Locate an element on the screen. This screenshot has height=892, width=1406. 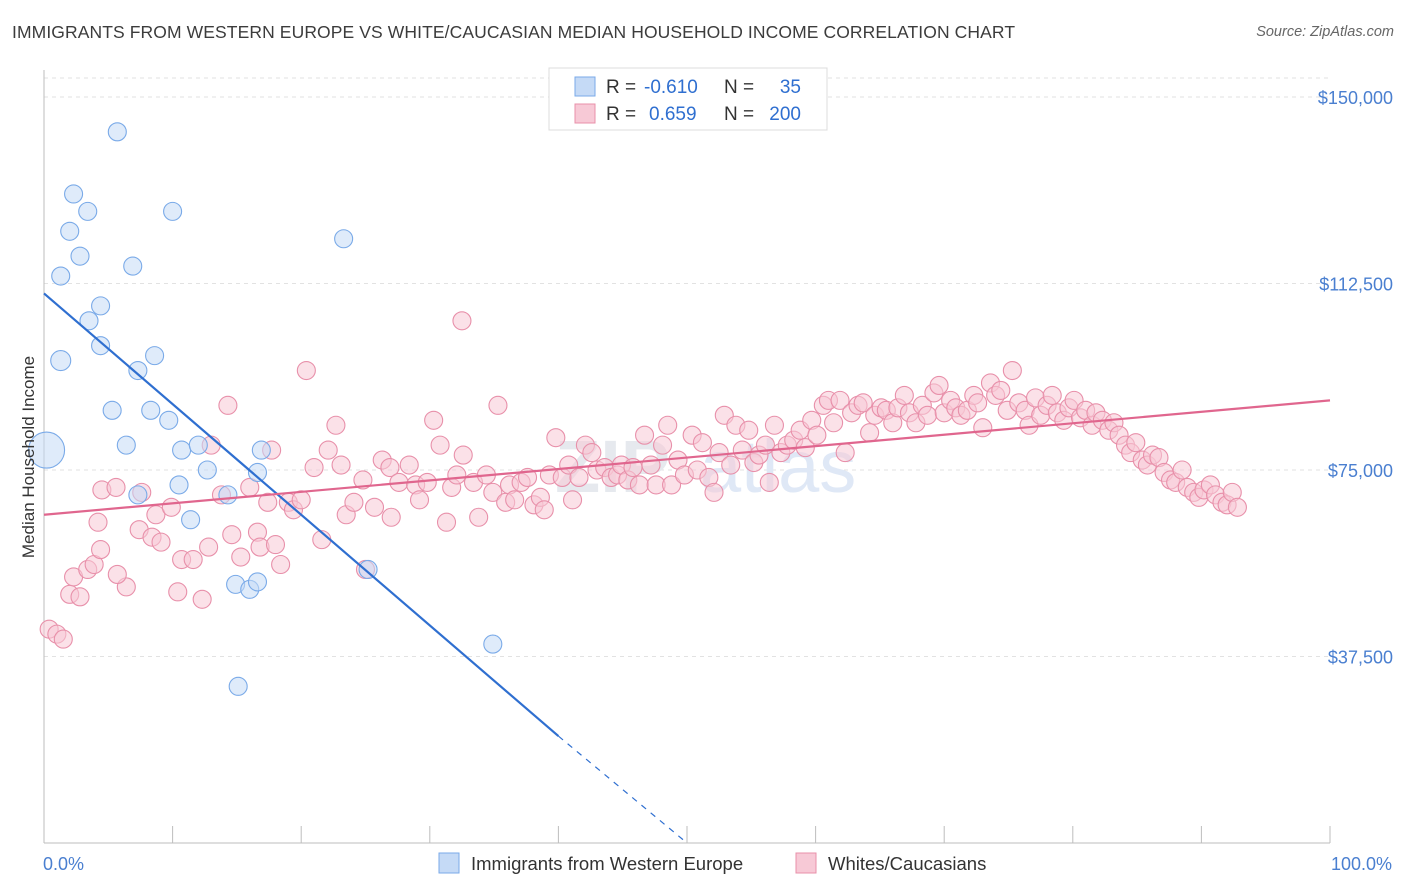
bottom-legend-label-whites: Whites/Caucasians is located at coordinates (907, 863).